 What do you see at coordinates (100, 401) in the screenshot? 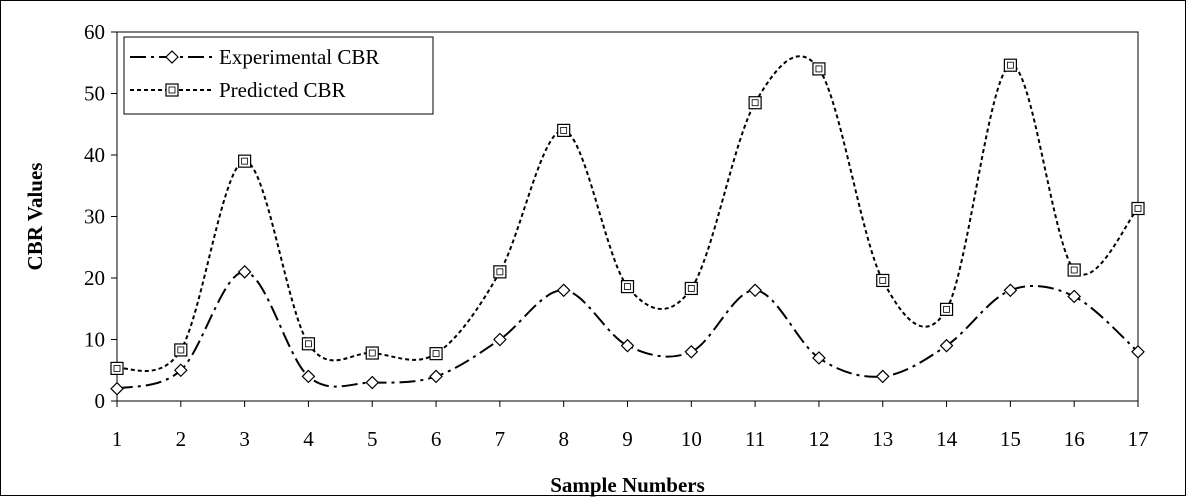
I see `y-tick-label: 0` at bounding box center [100, 401].